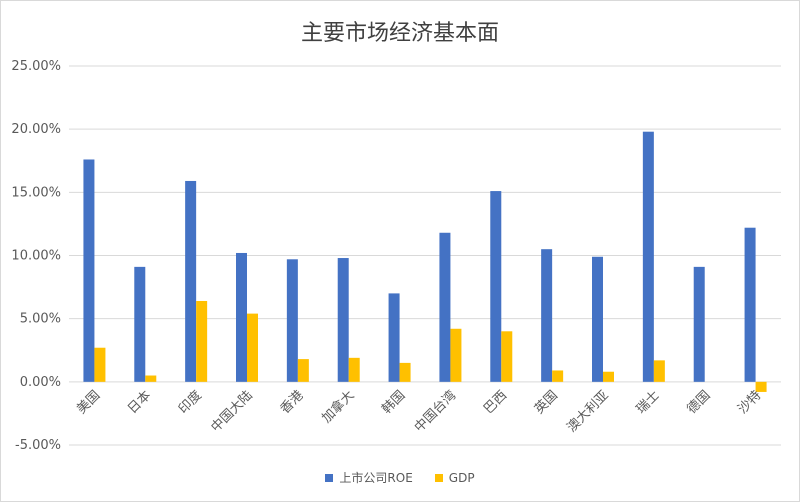  Describe the element at coordinates (40, 319) in the screenshot. I see `y-tick-label: 5.00%` at that location.